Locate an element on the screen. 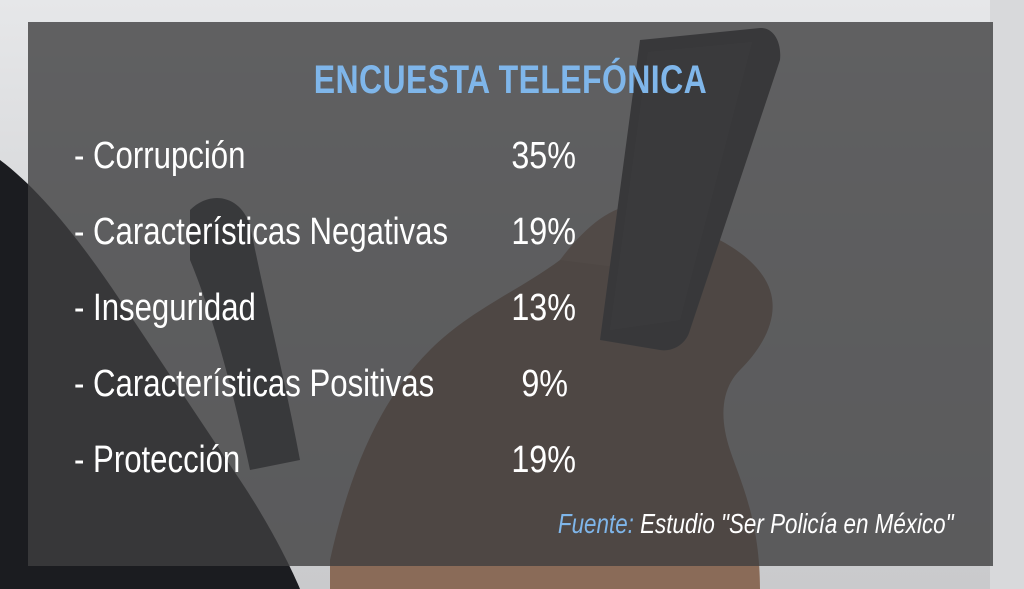 The image size is (1024, 589). list-item: - Corrupción 35% is located at coordinates (512, 156).